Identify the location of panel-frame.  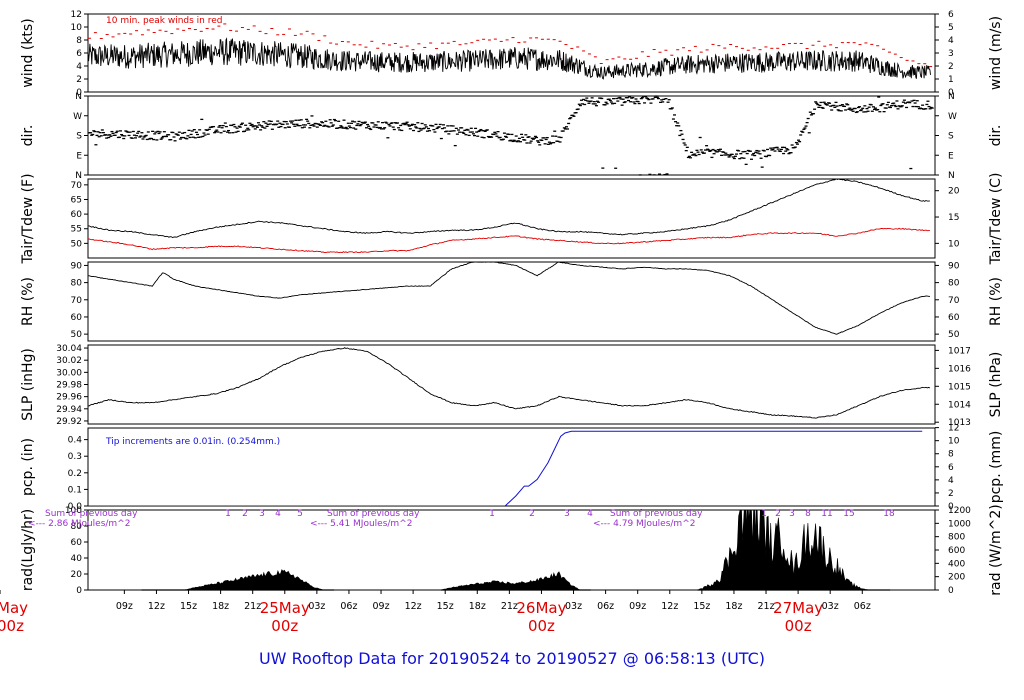
(511, 135).